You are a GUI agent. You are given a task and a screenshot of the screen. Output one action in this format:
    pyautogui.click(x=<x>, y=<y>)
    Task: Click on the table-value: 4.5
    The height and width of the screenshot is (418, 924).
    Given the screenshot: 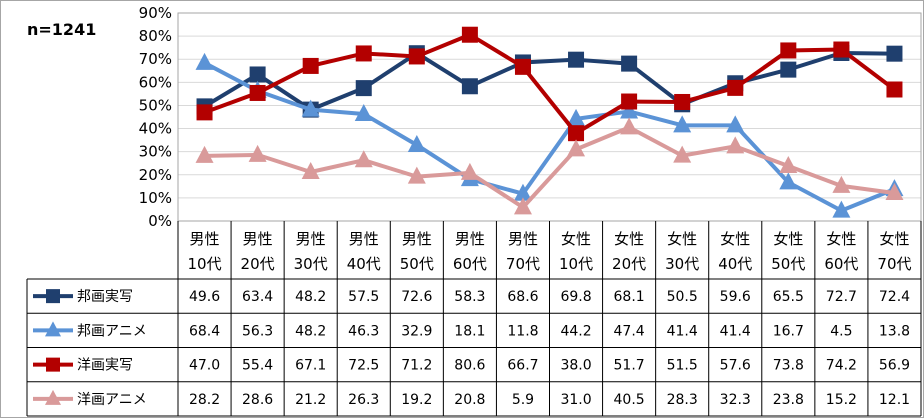 What is the action you would take?
    pyautogui.click(x=841, y=331)
    